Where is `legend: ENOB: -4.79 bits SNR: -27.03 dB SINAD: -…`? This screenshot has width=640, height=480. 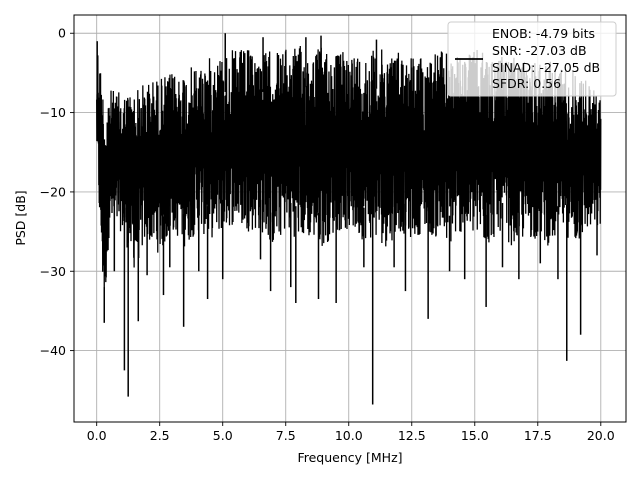
legend: ENOB: -4.79 bits SNR: -27.03 dB SINAD: -… is located at coordinates (532, 59).